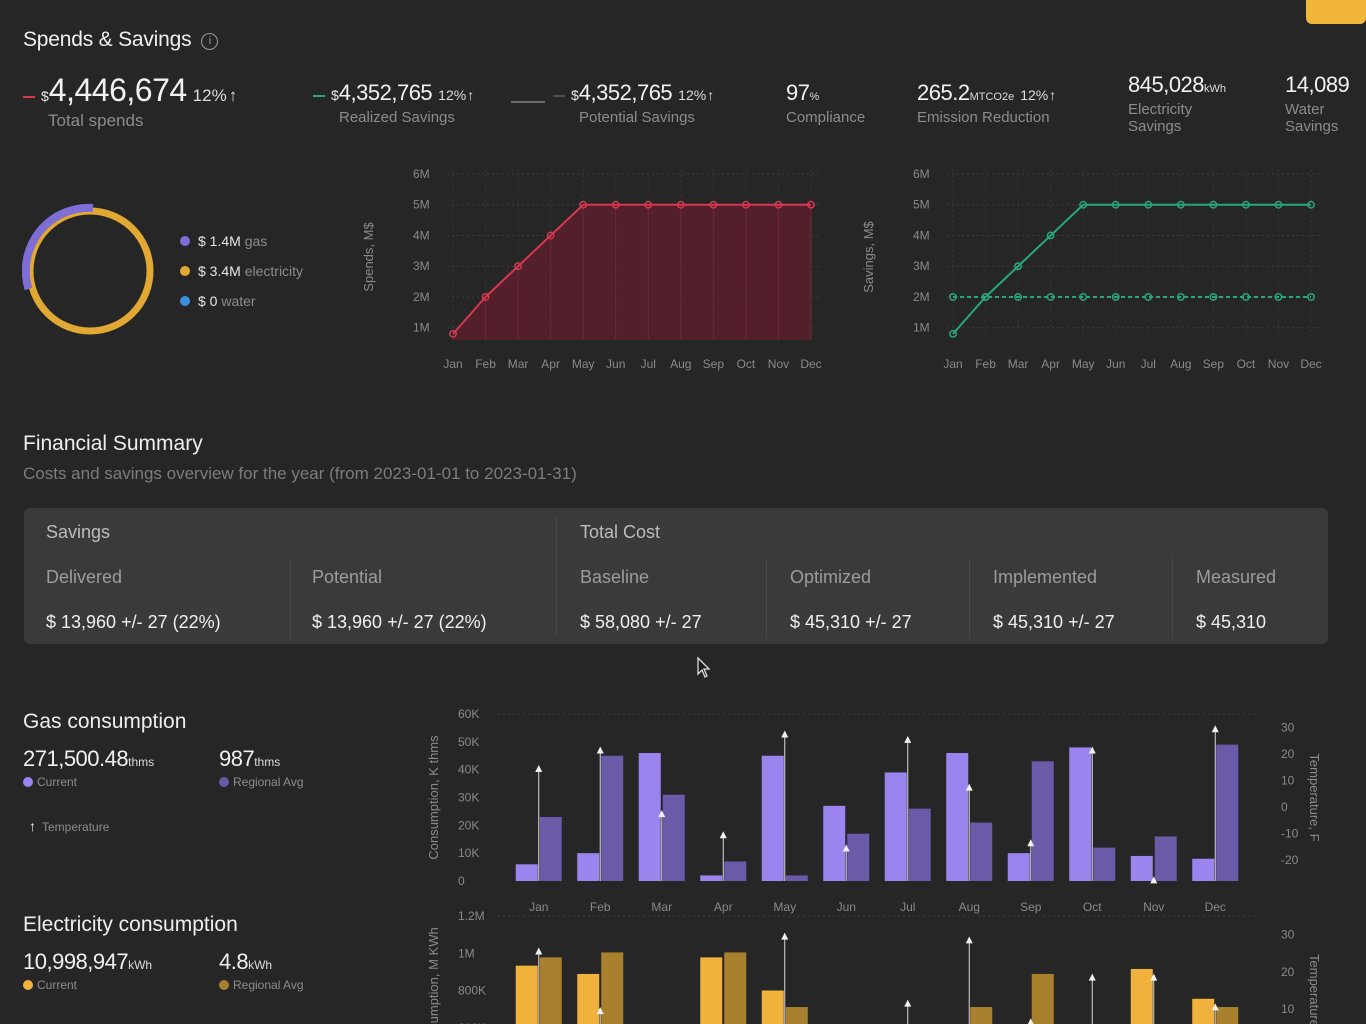  Describe the element at coordinates (575, 95) in the screenshot. I see `currency: $` at that location.